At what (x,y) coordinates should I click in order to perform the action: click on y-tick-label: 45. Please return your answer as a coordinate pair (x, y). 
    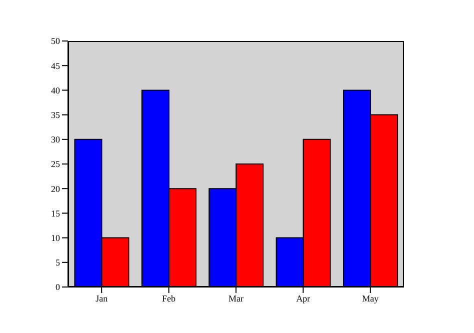
    Looking at the image, I should click on (55, 65).